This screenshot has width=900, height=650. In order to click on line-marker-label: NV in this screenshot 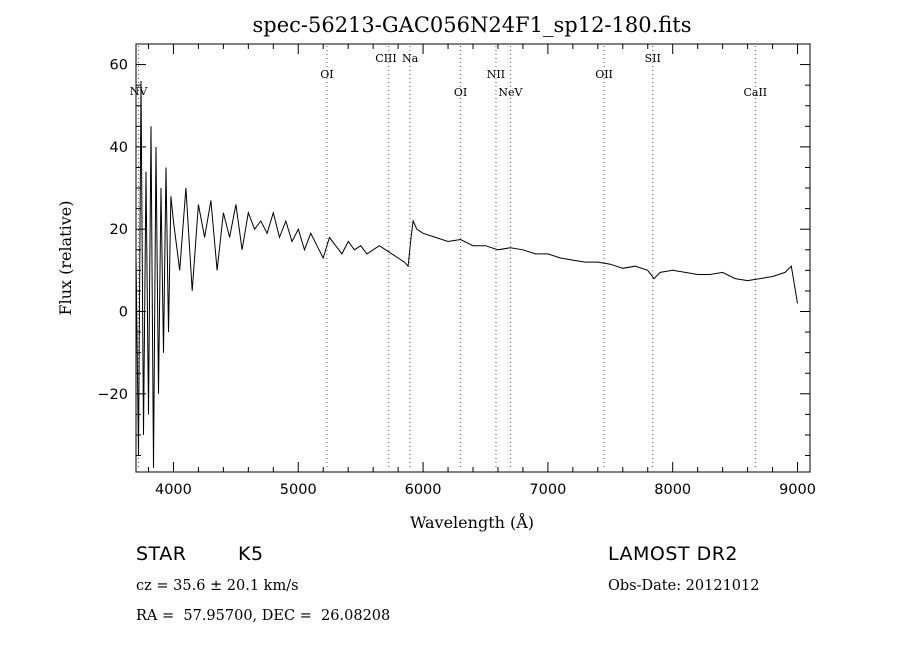, I will do `click(139, 91)`.